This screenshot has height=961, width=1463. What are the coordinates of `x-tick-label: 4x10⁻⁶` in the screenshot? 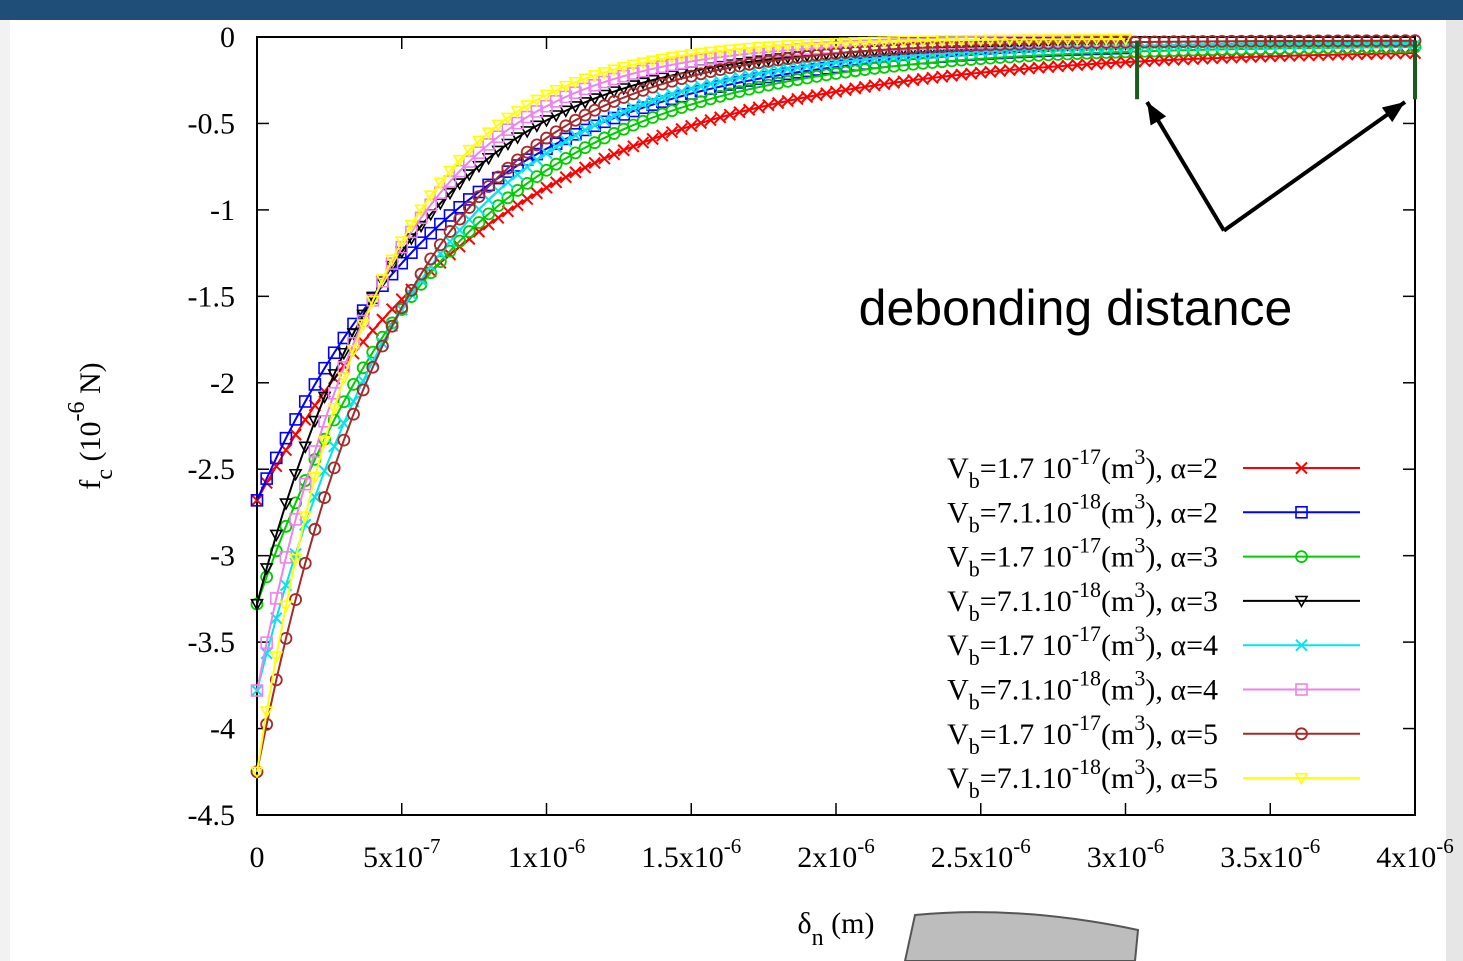 It's located at (1415, 854).